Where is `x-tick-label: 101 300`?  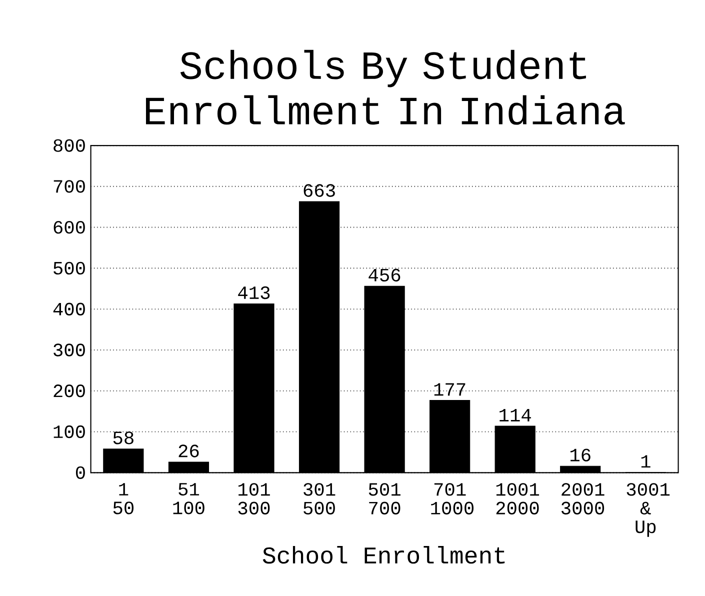 x-tick-label: 101 300 is located at coordinates (254, 499).